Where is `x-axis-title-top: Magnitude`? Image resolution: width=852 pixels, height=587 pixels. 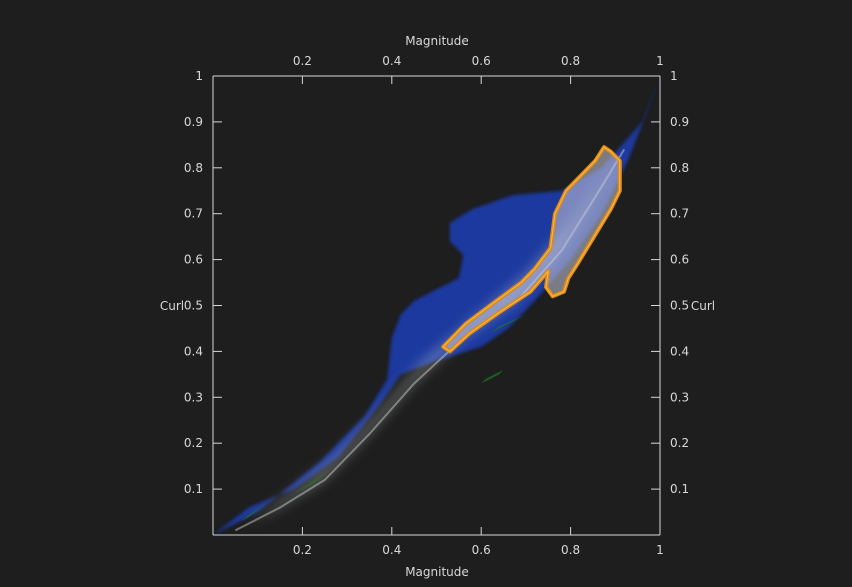
x-axis-title-top: Magnitude is located at coordinates (437, 41).